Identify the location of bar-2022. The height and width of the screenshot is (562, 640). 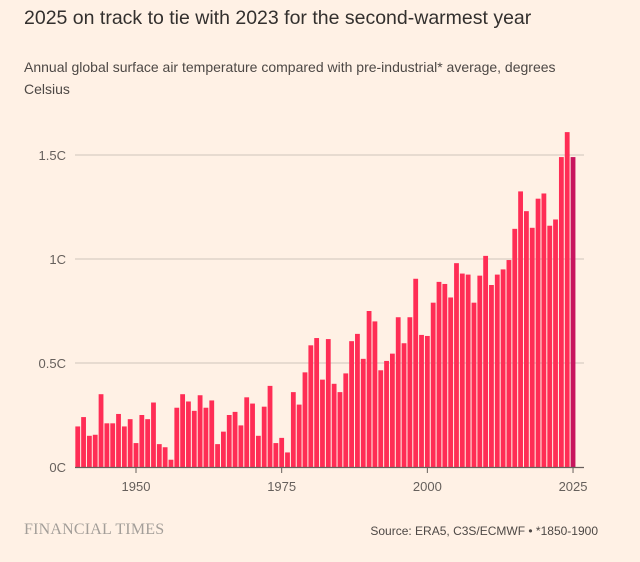
(555, 343).